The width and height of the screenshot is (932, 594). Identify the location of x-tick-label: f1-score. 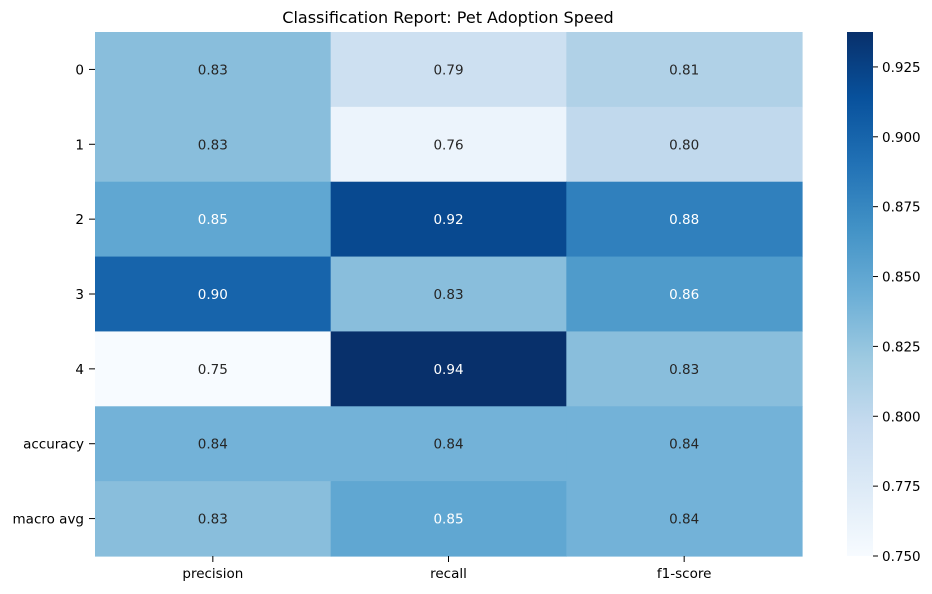
(684, 574).